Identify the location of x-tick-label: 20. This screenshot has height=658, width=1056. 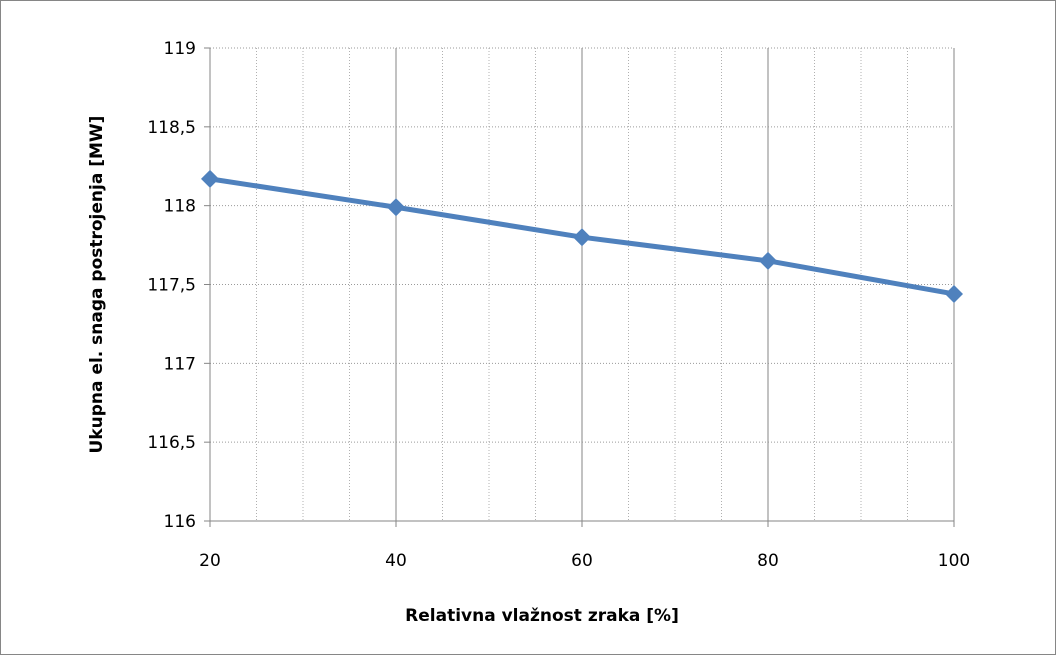
(210, 561).